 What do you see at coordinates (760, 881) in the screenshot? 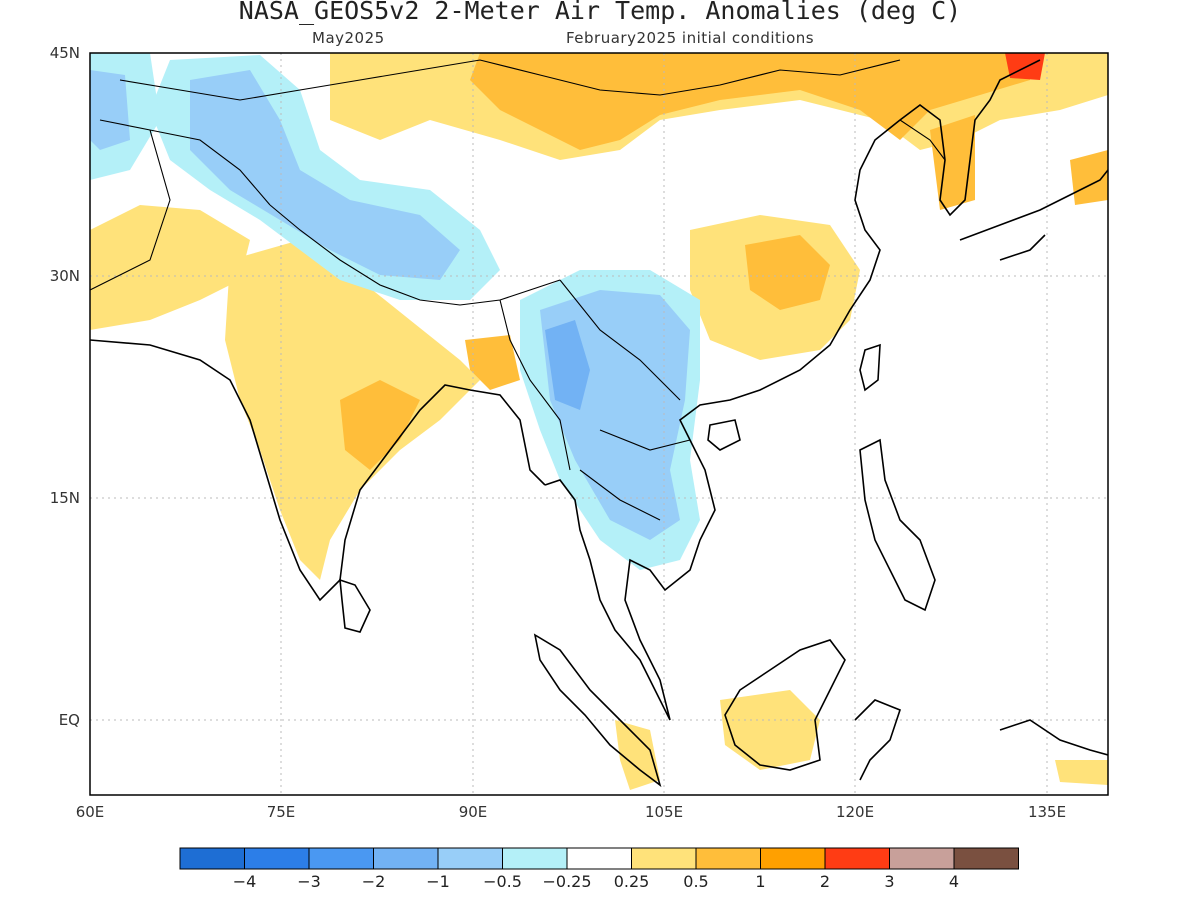
I see `colorbar-label: 1` at bounding box center [760, 881].